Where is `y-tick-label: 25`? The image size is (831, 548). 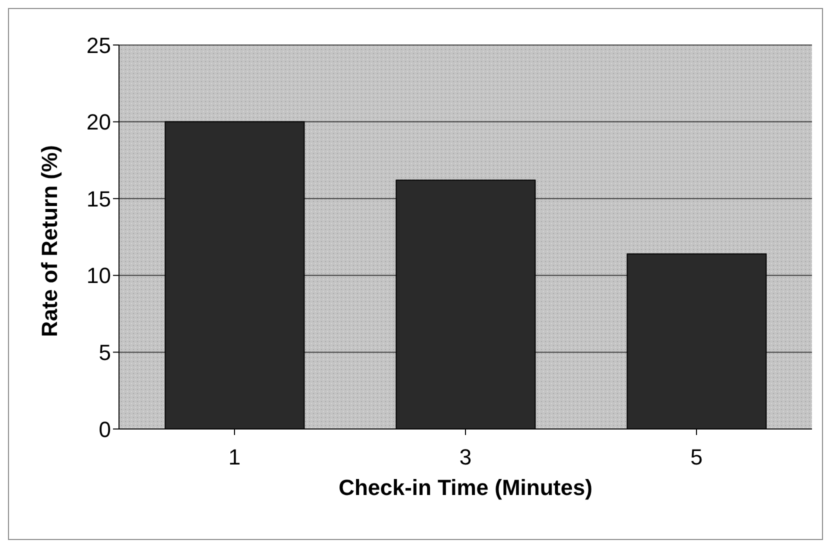 y-tick-label: 25 is located at coordinates (98, 45).